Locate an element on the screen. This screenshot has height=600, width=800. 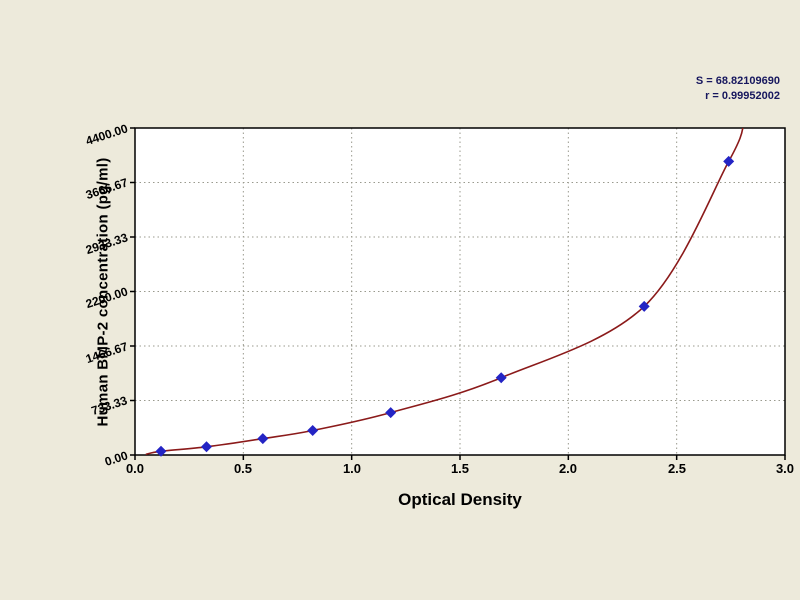
x-tick-label: 2.0 is located at coordinates (568, 468).